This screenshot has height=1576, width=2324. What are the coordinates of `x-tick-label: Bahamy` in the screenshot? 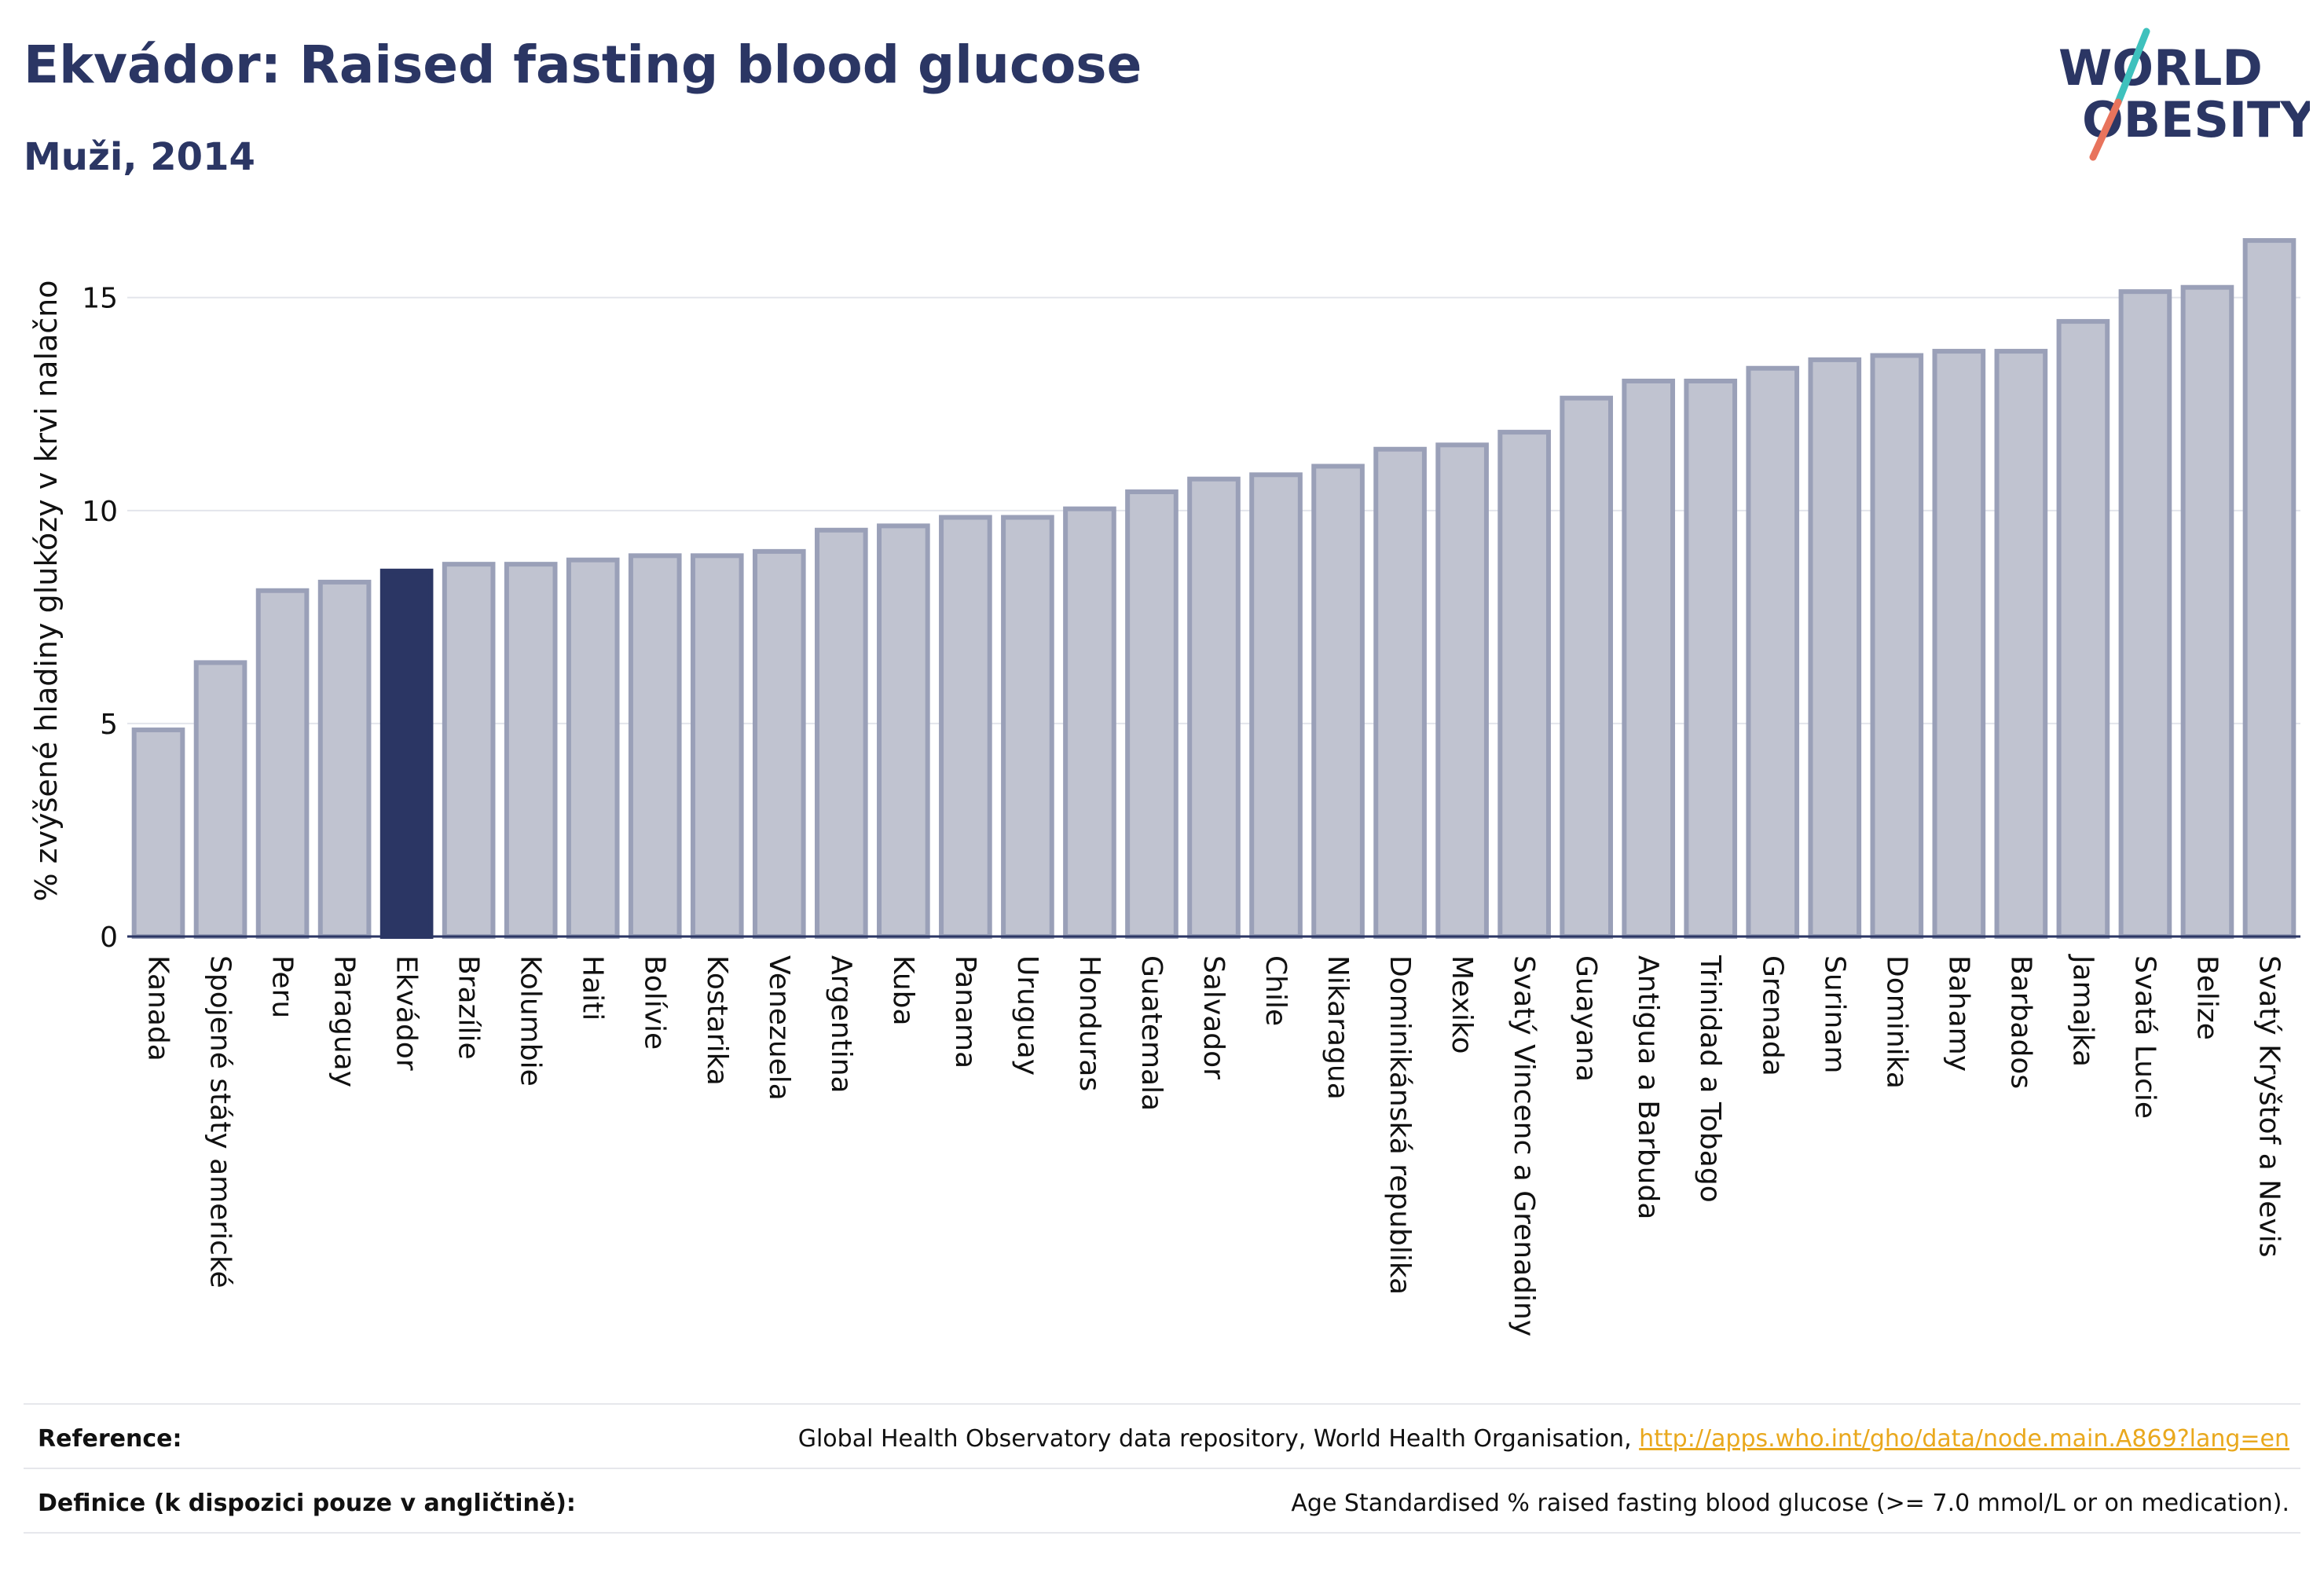 It's located at (1958, 1013).